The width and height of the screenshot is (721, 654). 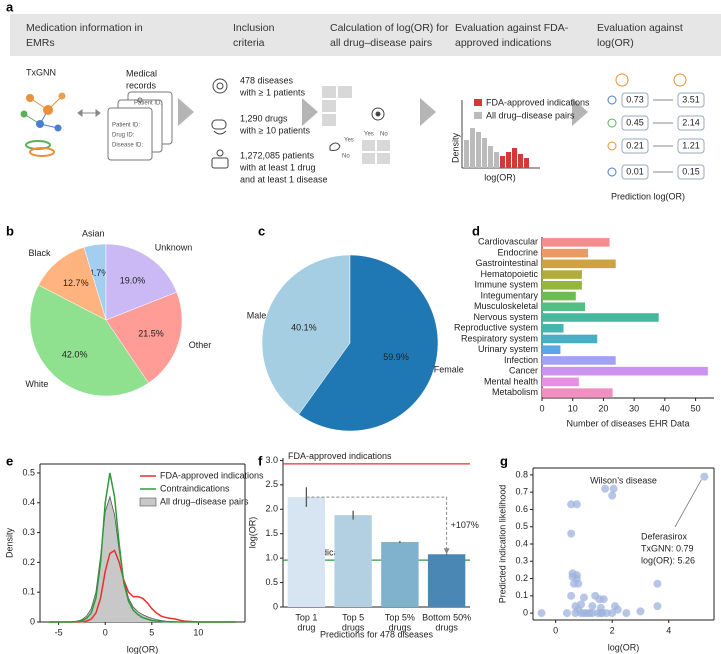 What do you see at coordinates (204, 501) in the screenshot?
I see `legend-label: All drug–disease pairs` at bounding box center [204, 501].